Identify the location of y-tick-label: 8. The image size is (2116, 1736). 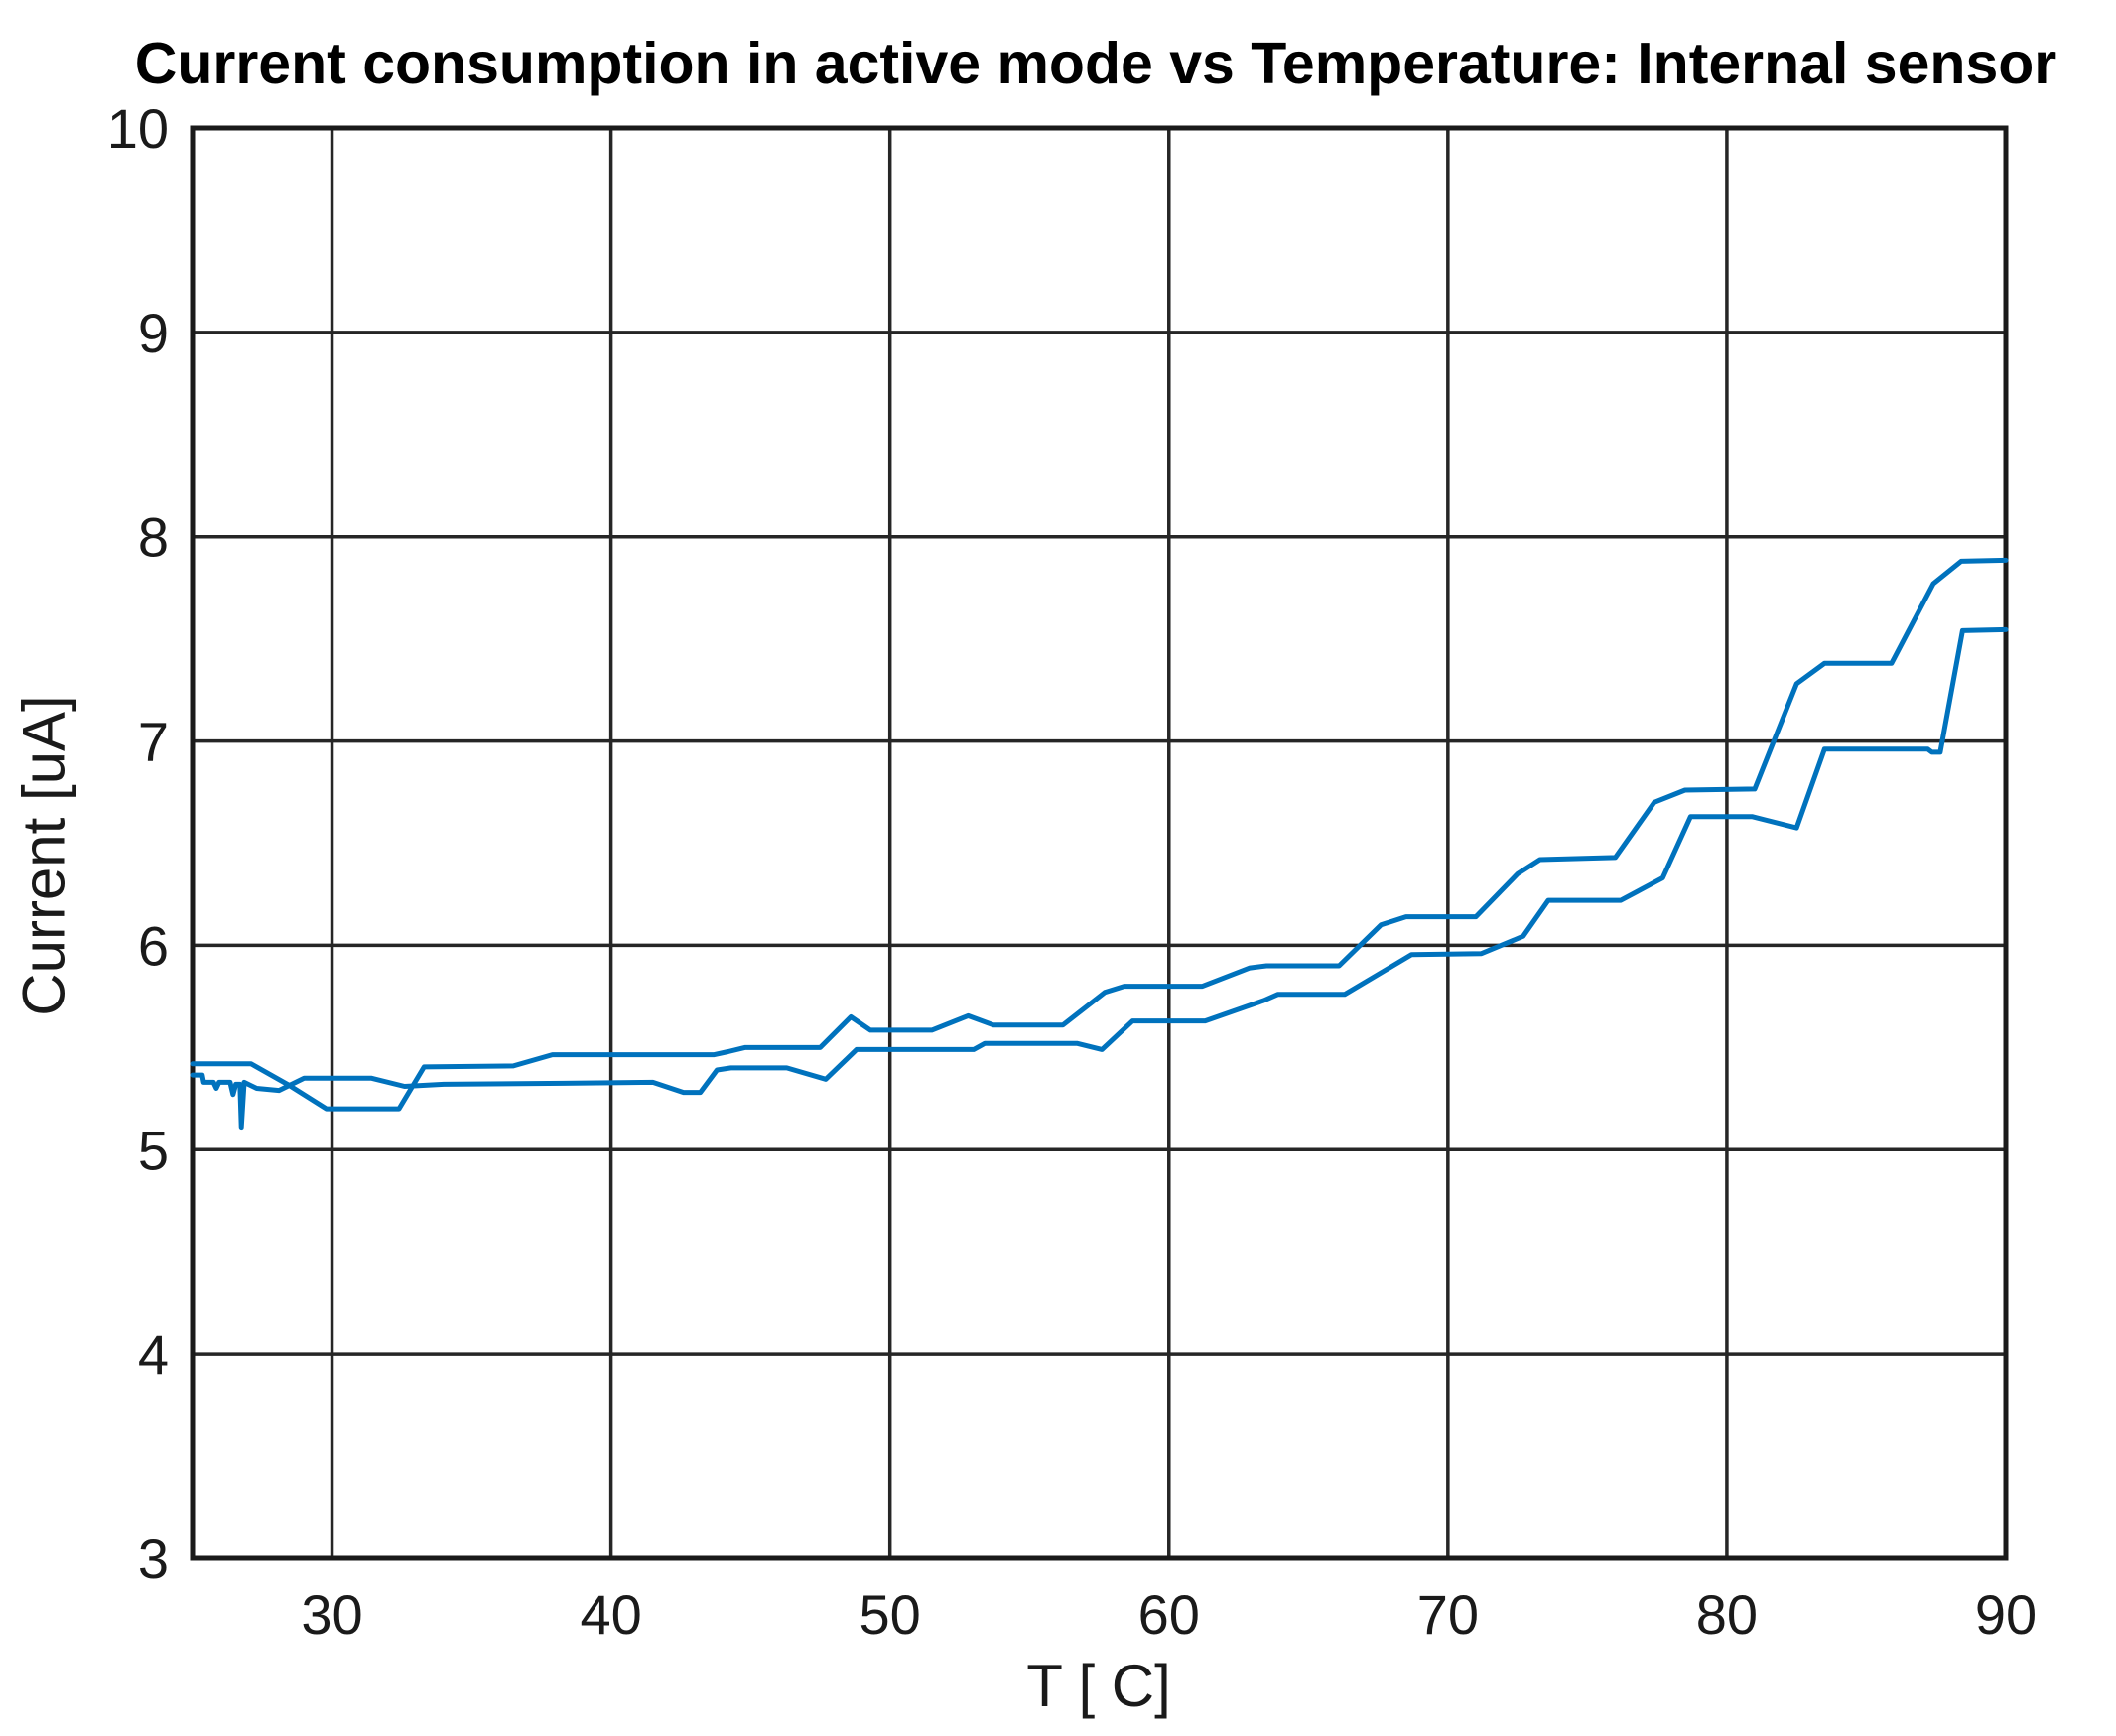
(153, 537).